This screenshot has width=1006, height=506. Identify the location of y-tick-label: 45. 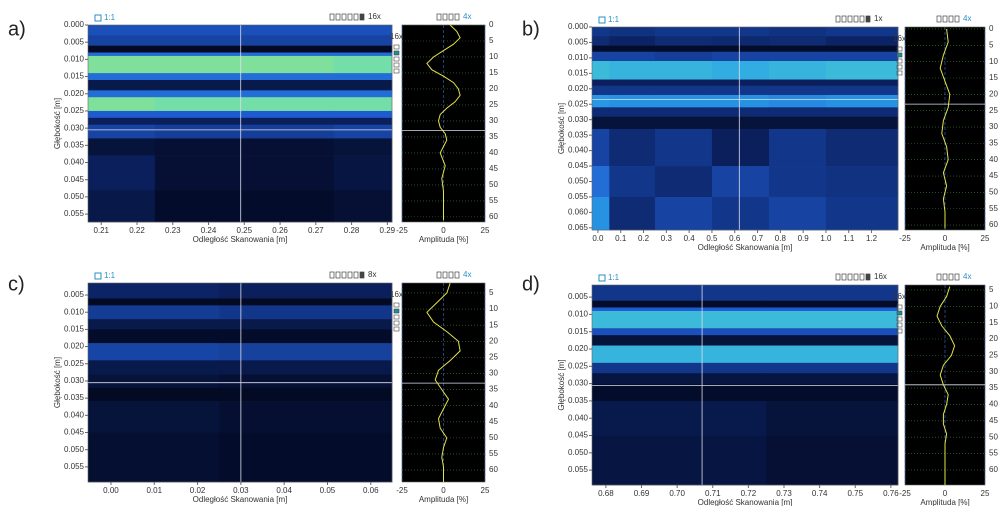
(993, 175).